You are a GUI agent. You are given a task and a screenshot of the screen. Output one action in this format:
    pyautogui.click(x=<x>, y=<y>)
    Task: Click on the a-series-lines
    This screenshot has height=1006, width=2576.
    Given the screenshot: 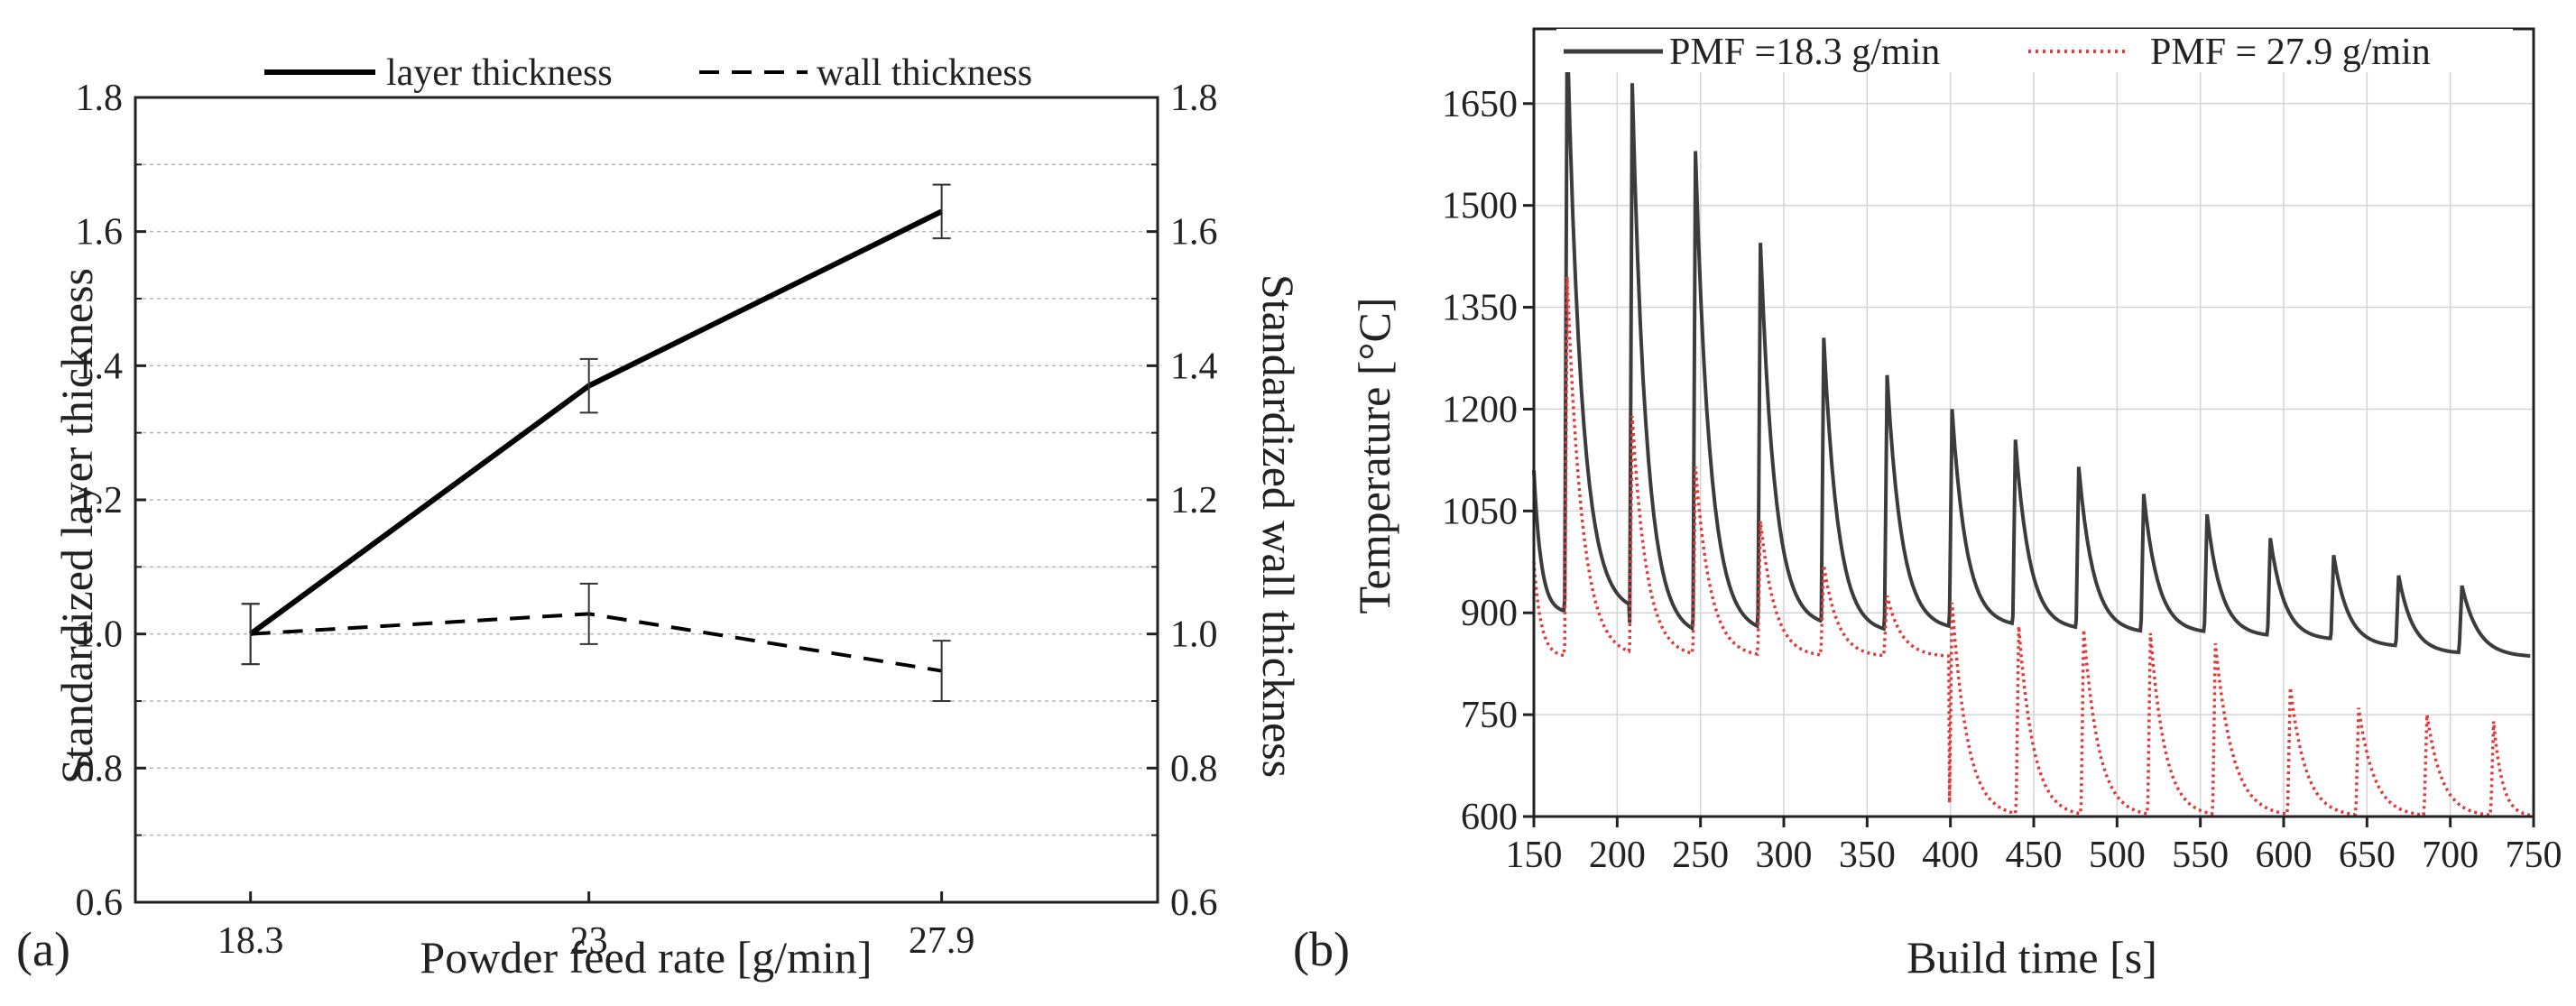 What is the action you would take?
    pyautogui.click(x=595, y=440)
    